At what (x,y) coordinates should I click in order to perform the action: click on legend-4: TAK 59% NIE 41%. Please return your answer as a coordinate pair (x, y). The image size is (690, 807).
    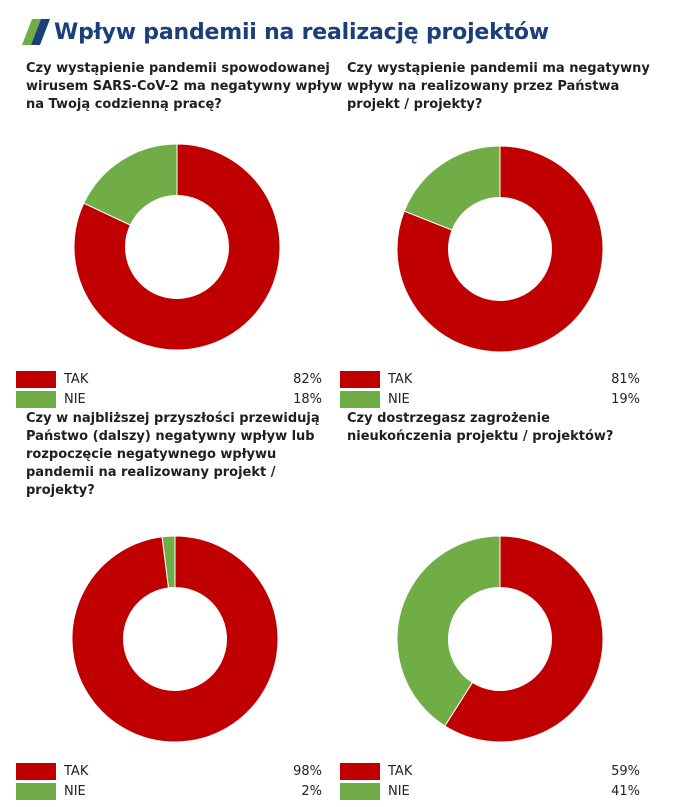
    Looking at the image, I should click on (490, 782).